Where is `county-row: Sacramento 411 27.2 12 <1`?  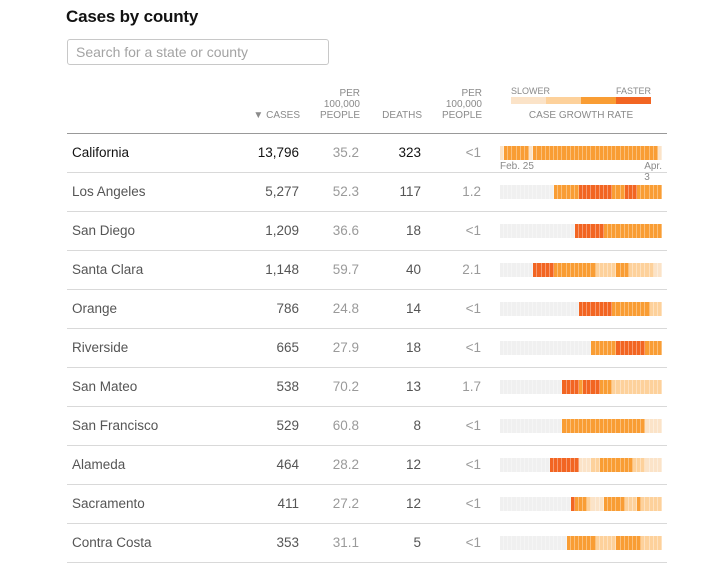 county-row: Sacramento 411 27.2 12 <1 is located at coordinates (367, 504).